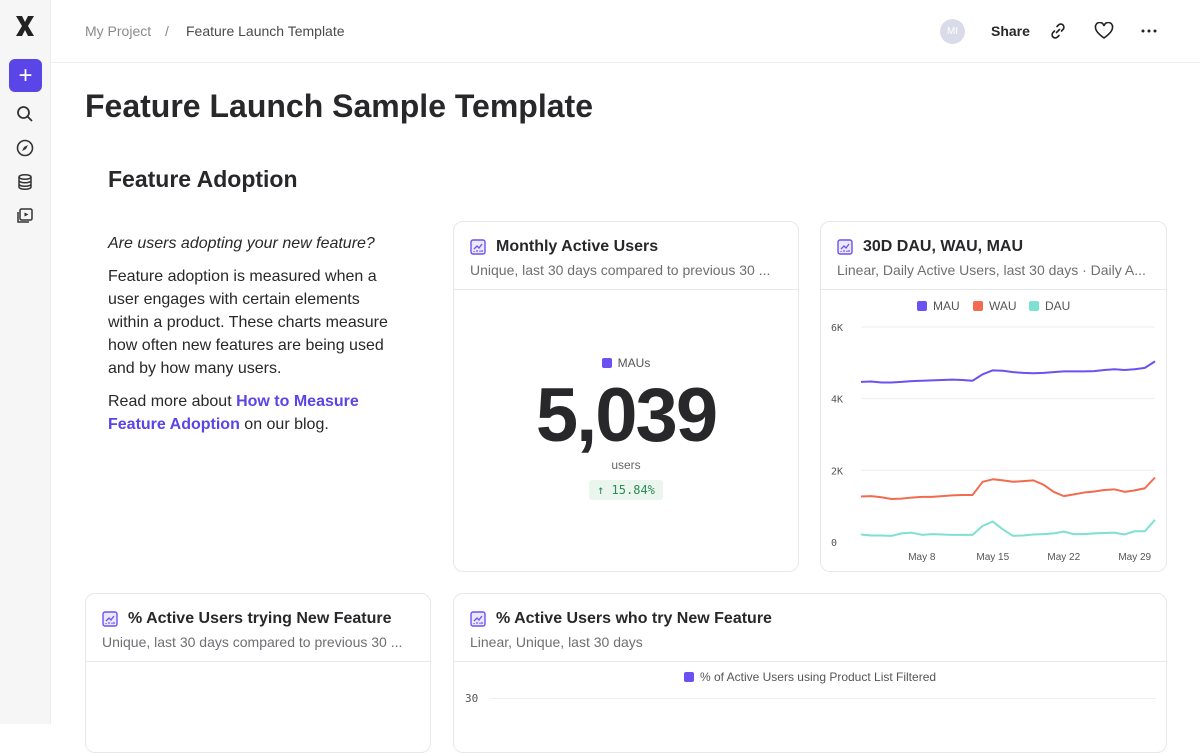 Image resolution: width=1200 pixels, height=753 pixels. What do you see at coordinates (265, 31) in the screenshot?
I see `breadcrumb-current: Feature Launch Template` at bounding box center [265, 31].